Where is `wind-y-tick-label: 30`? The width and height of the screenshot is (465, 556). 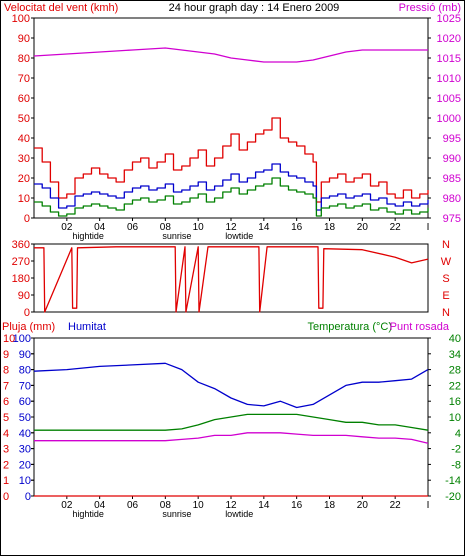 wind-y-tick-label: 30 is located at coordinates (24, 159).